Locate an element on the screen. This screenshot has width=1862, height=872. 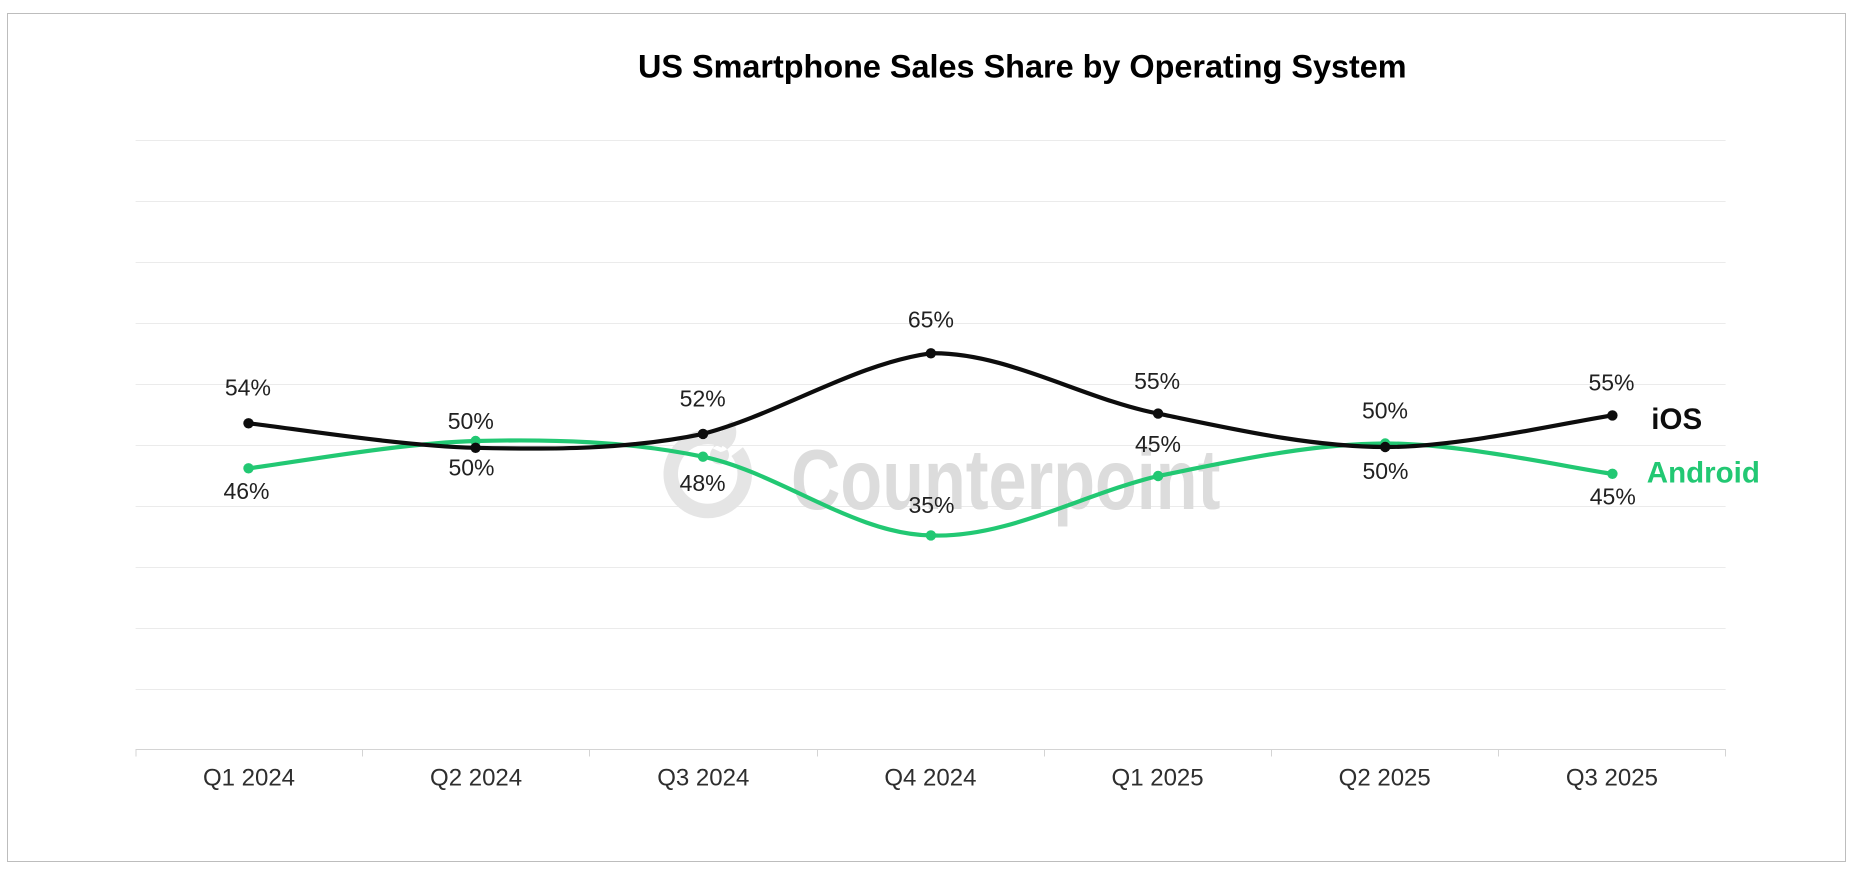
svg-text: Q1 2025 is located at coordinates (1158, 777).